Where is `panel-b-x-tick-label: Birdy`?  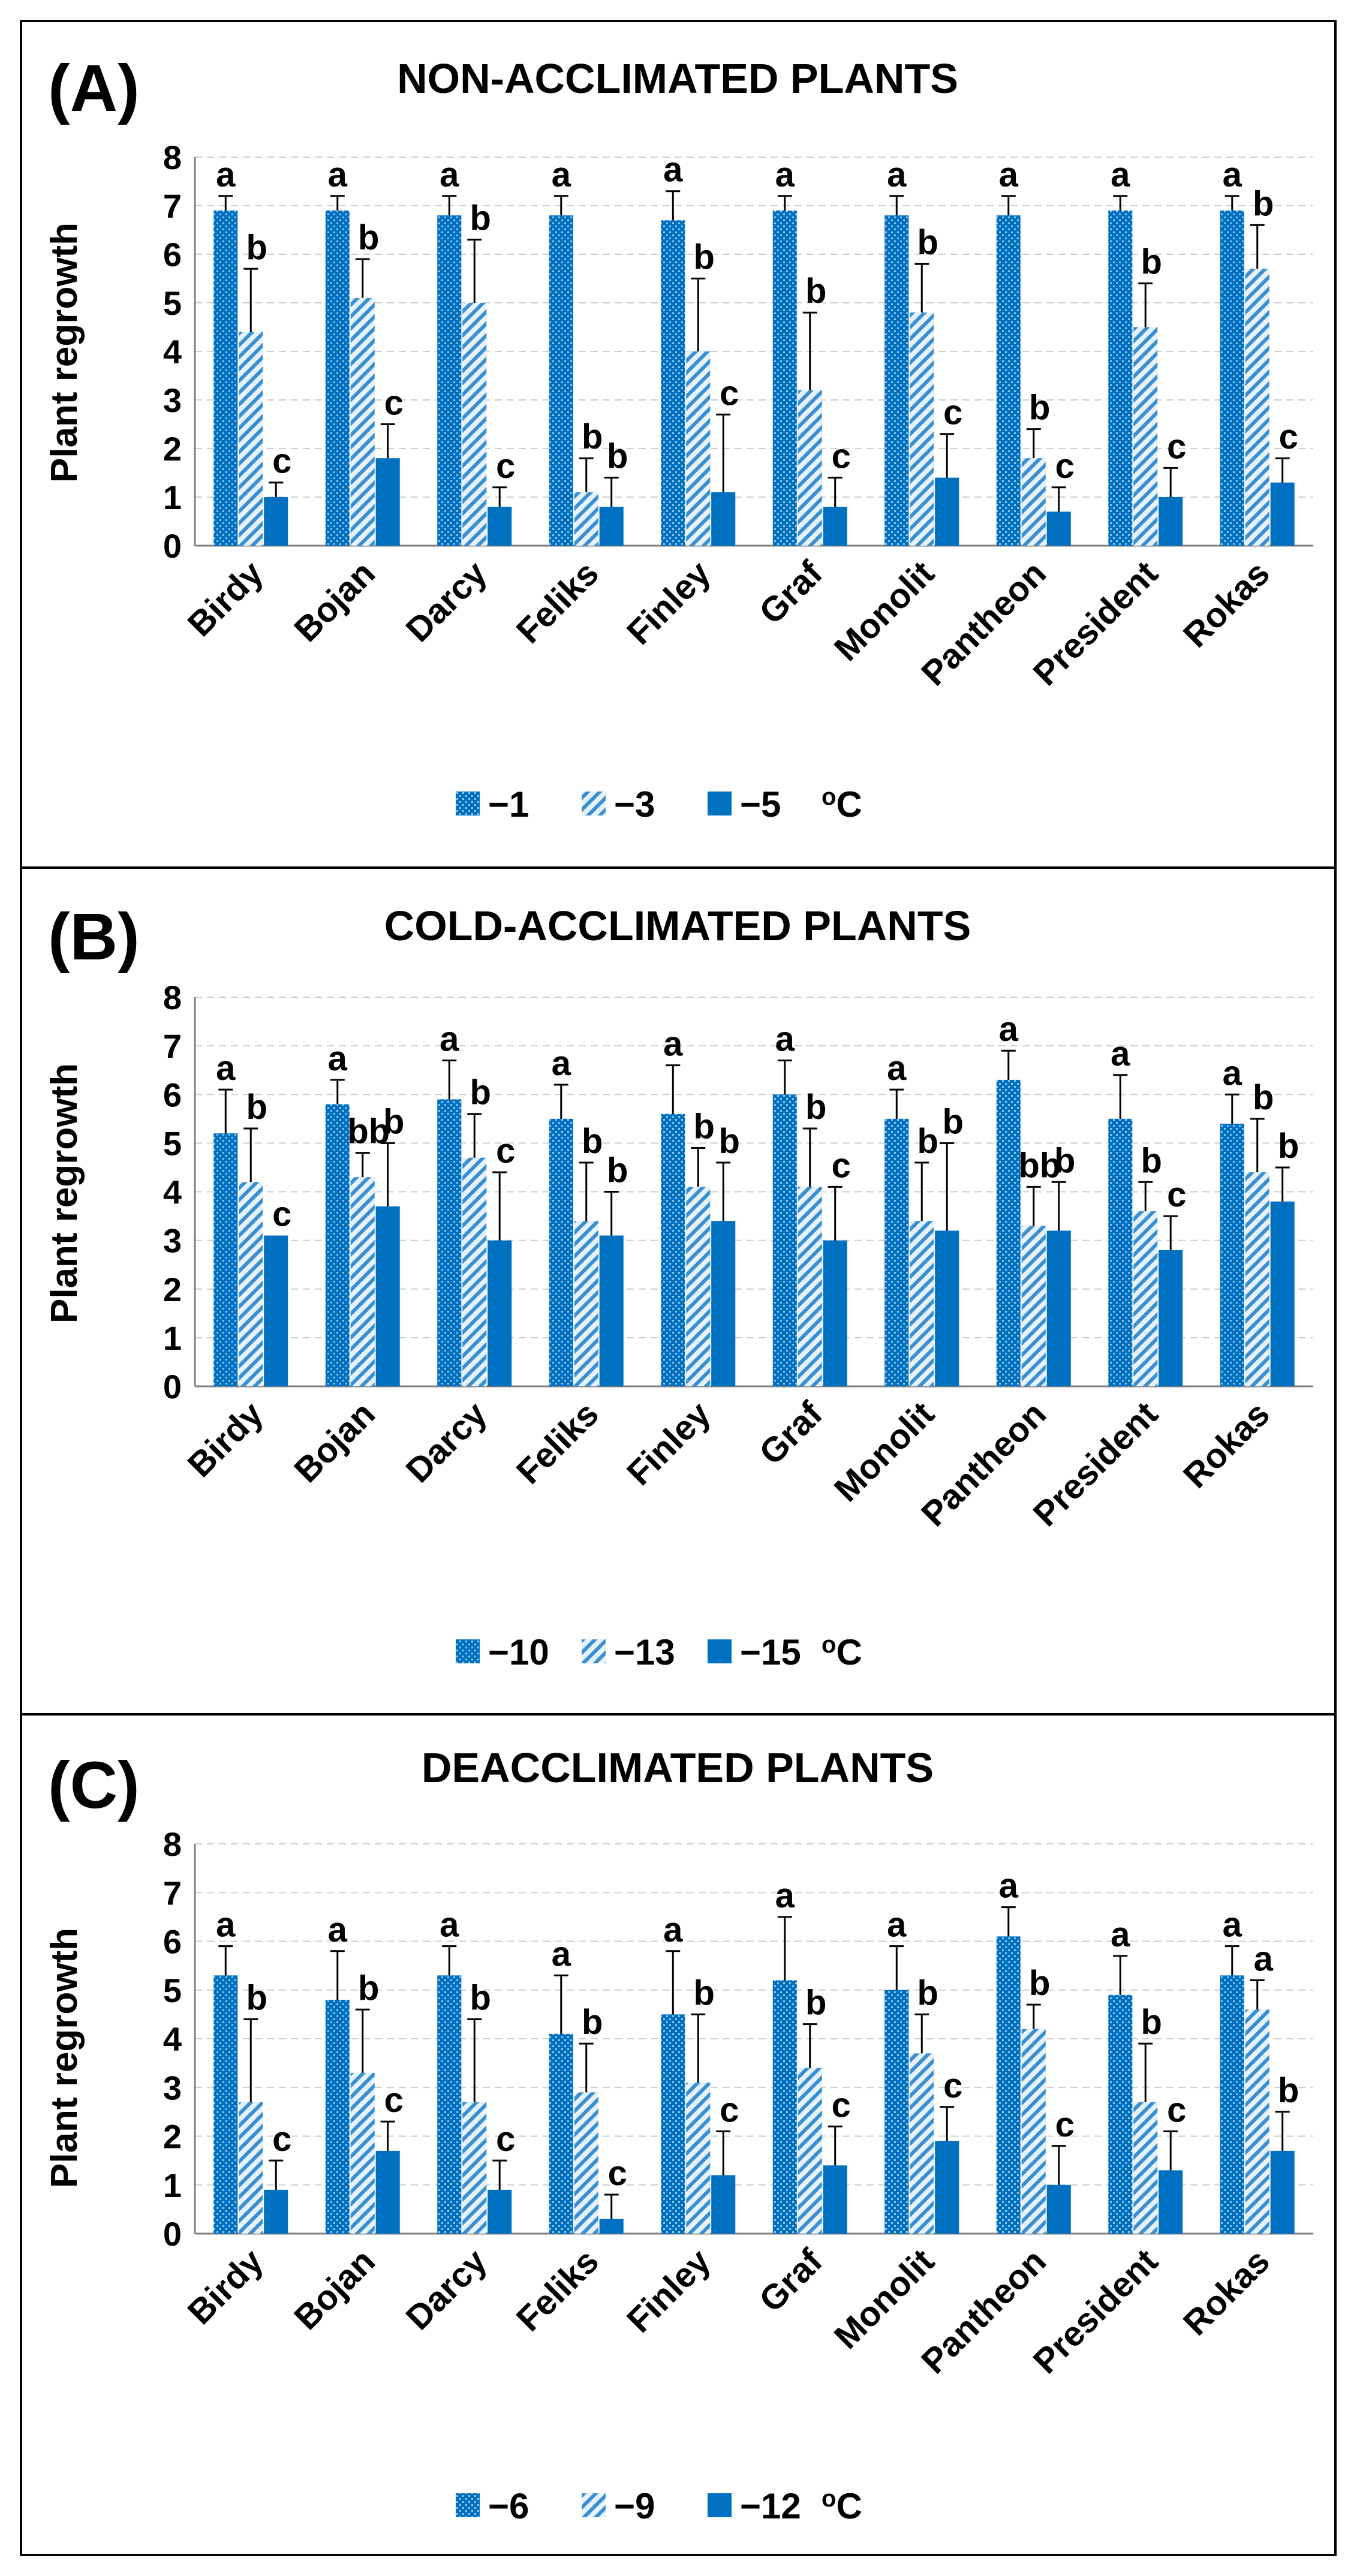
panel-b-x-tick-label: Birdy is located at coordinates (226, 1439).